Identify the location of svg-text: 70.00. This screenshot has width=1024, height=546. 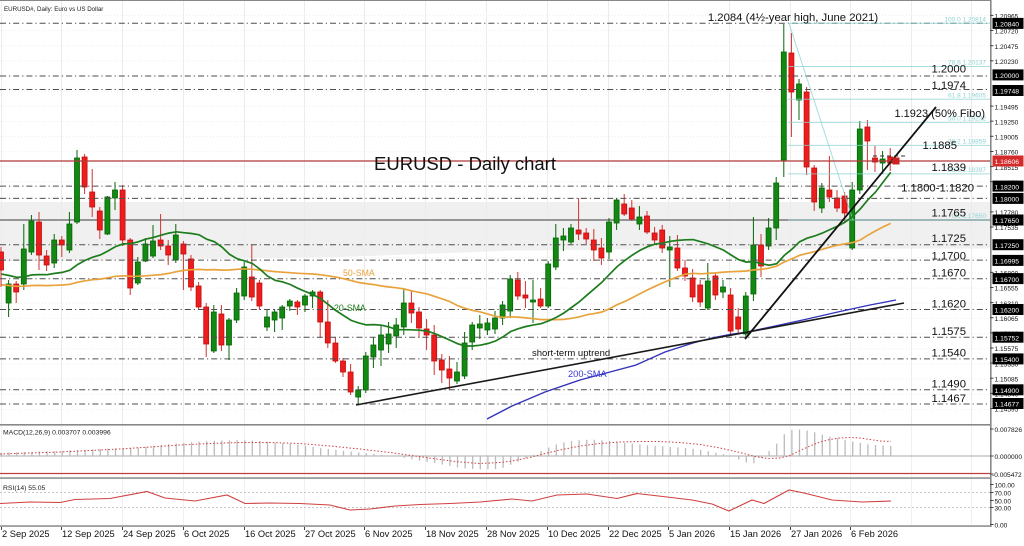
(1003, 494).